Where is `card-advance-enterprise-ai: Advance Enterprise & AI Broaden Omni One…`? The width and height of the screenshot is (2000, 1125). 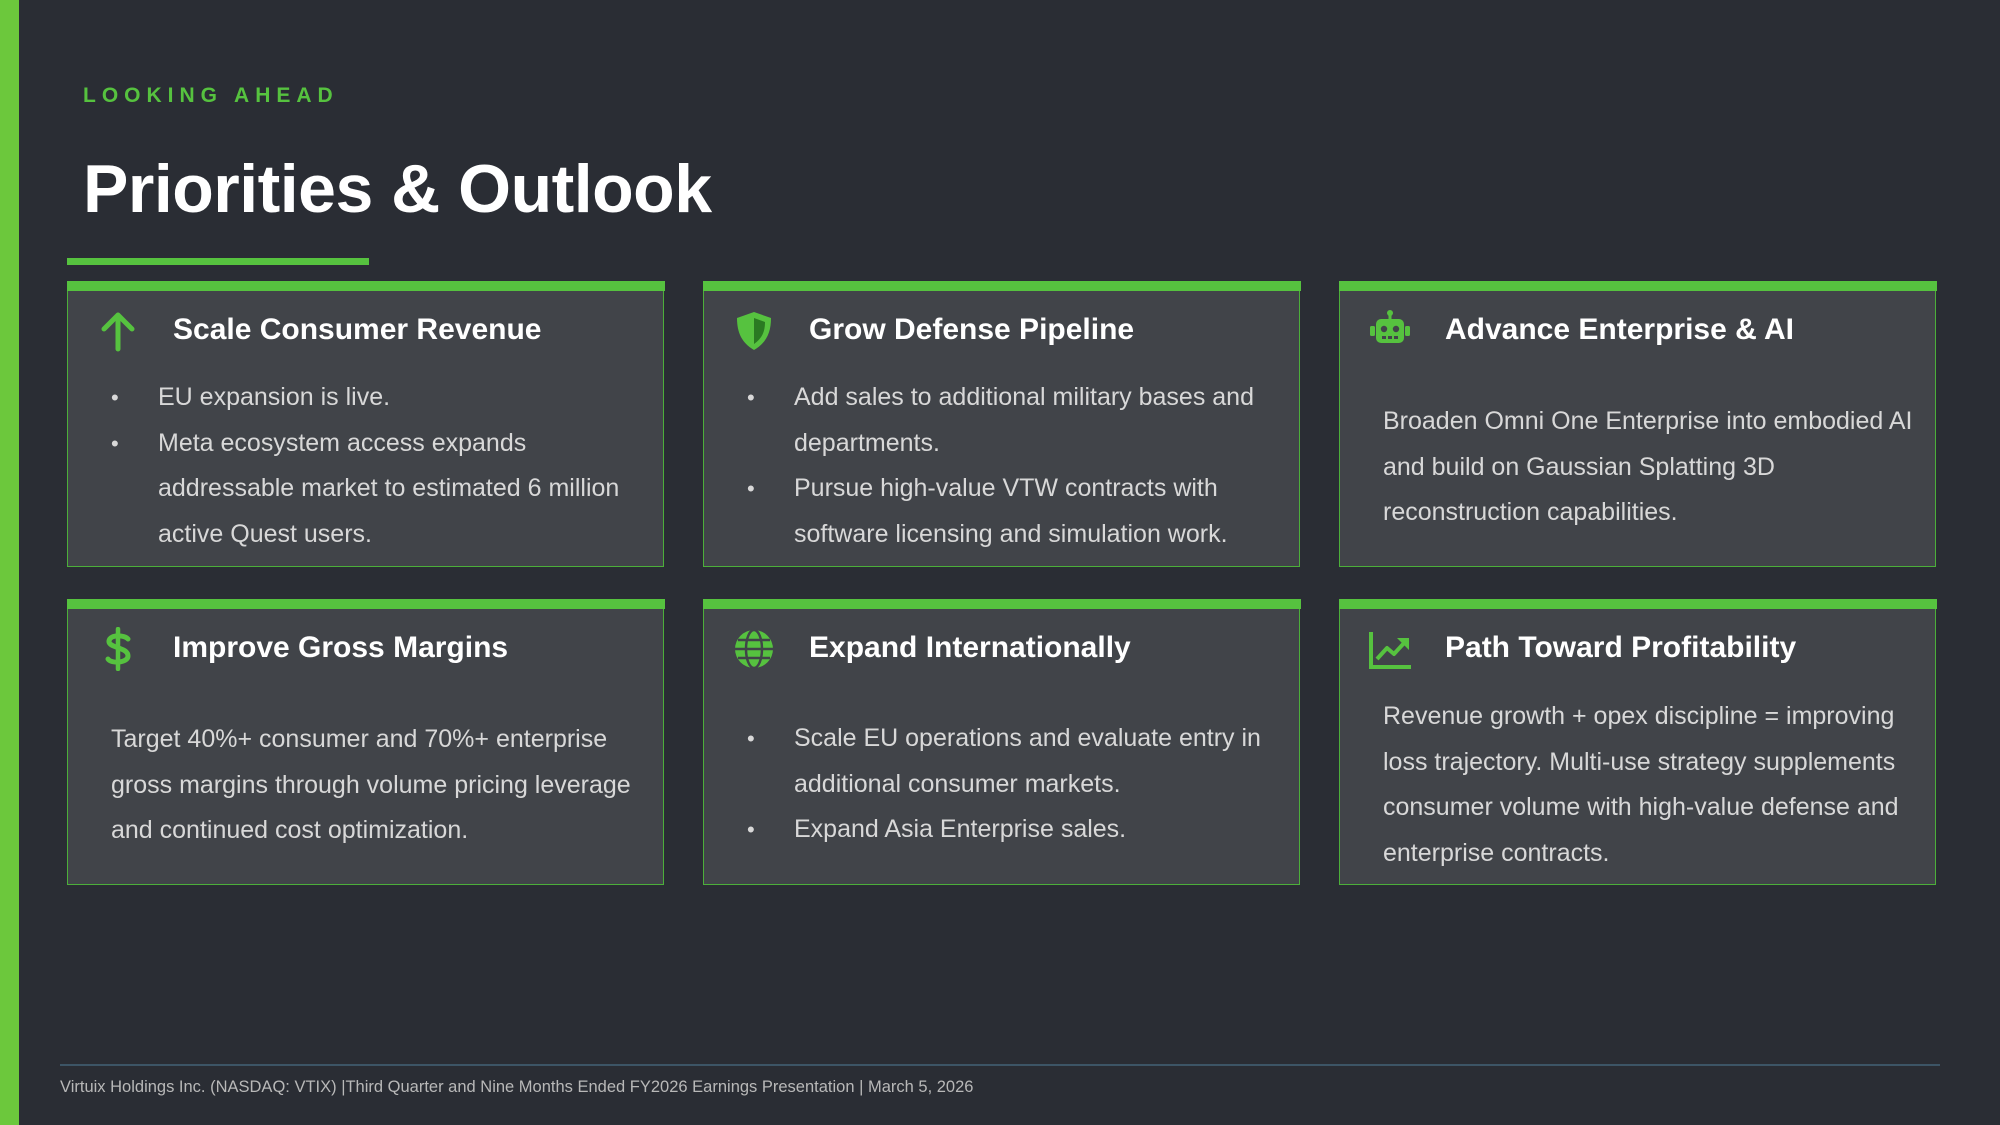
card-advance-enterprise-ai: Advance Enterprise & AI Broaden Omni One… is located at coordinates (1637, 424).